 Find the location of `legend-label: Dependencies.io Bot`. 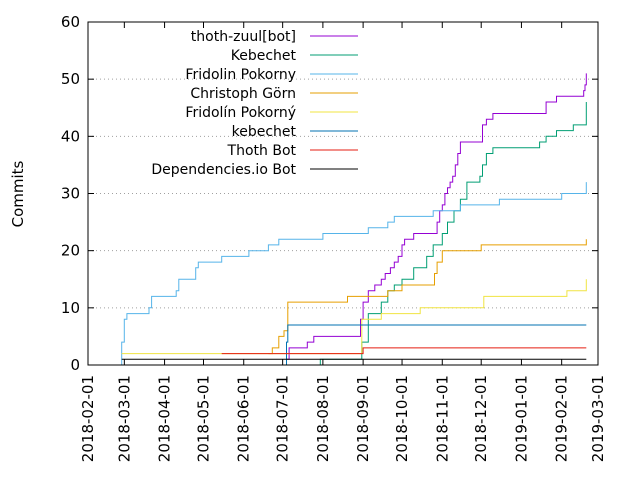

legend-label: Dependencies.io Bot is located at coordinates (223, 170).